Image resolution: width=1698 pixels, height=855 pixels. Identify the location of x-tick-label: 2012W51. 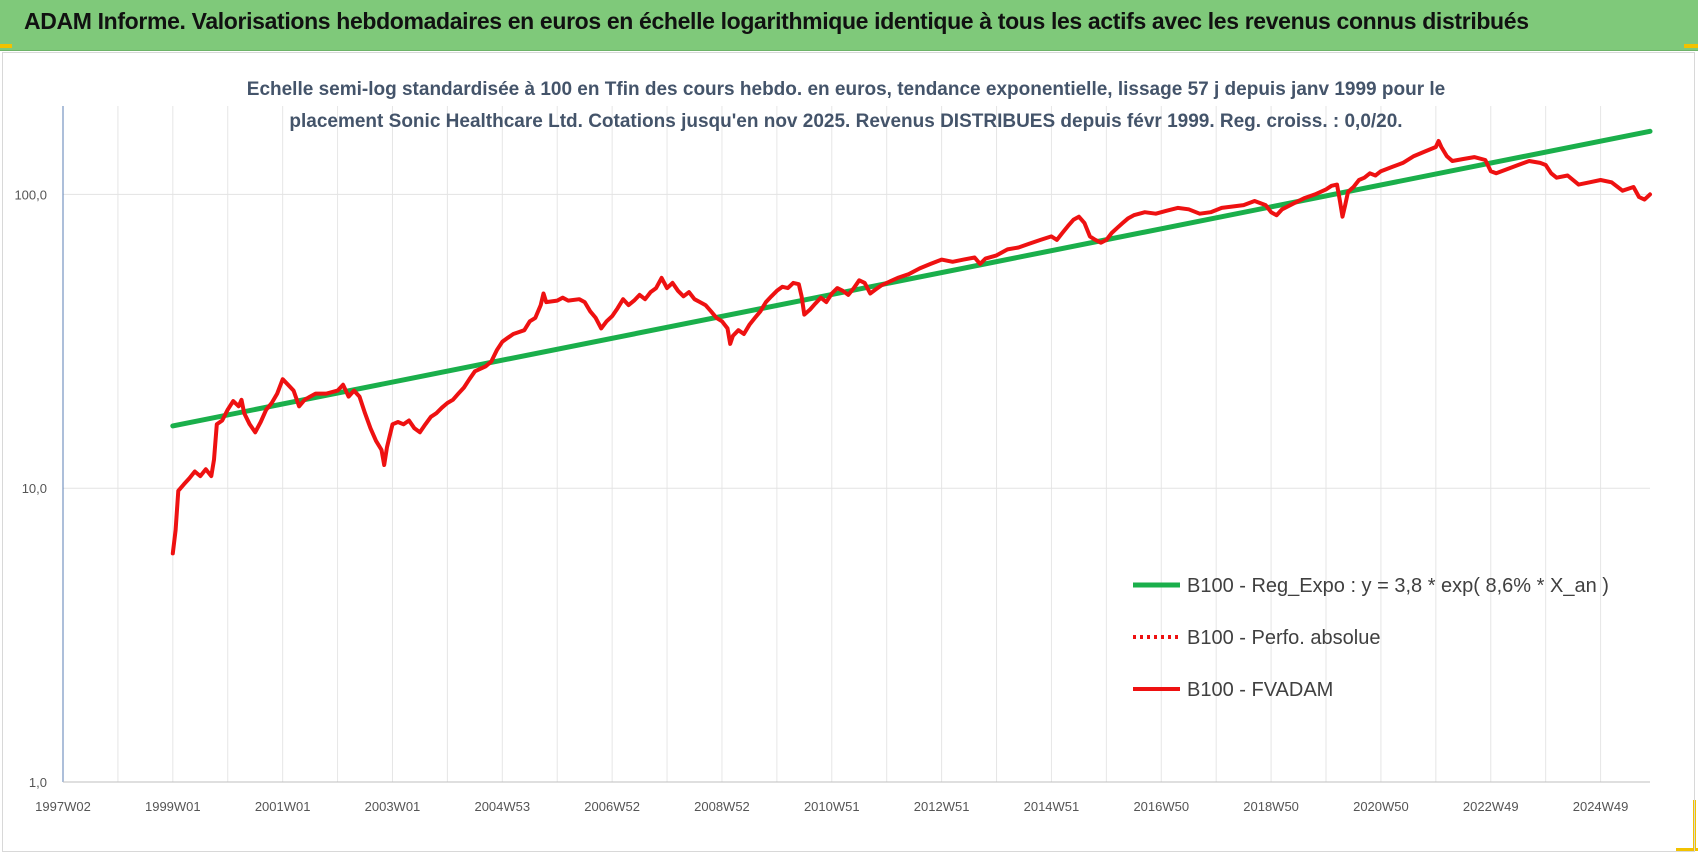
(942, 806).